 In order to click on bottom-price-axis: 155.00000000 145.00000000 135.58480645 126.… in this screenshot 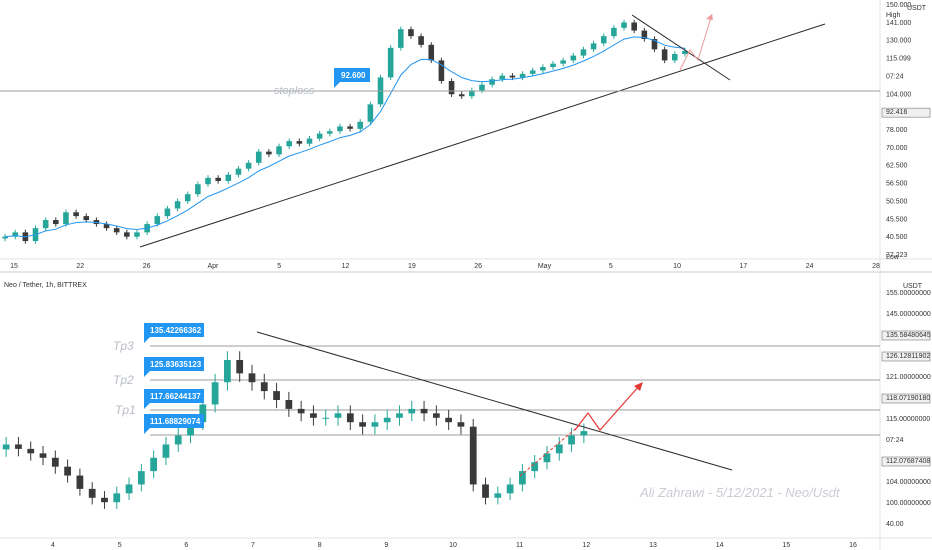, I will do `click(906, 409)`.